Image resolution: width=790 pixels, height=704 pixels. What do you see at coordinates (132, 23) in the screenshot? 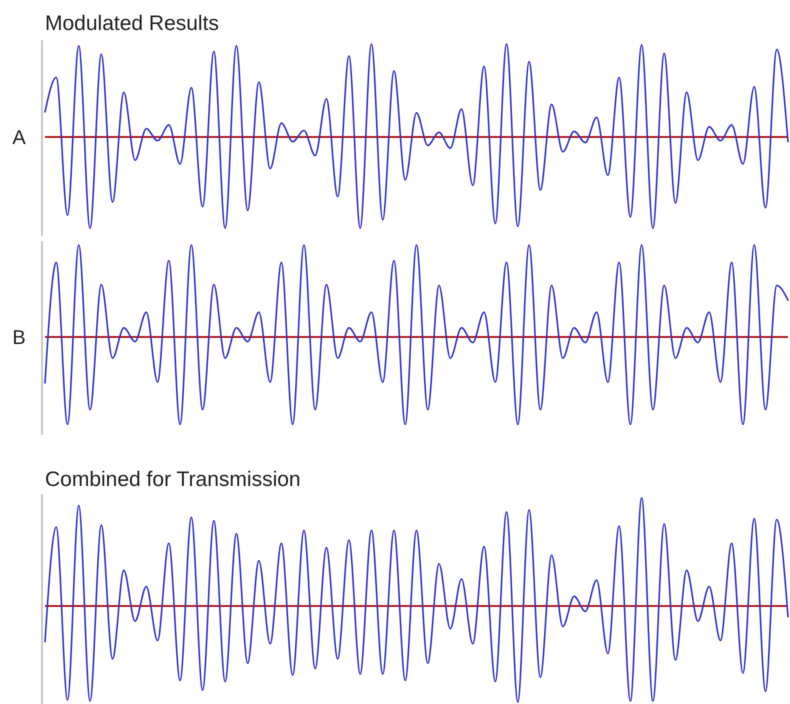
I see `chart-title: Modulated Results` at bounding box center [132, 23].